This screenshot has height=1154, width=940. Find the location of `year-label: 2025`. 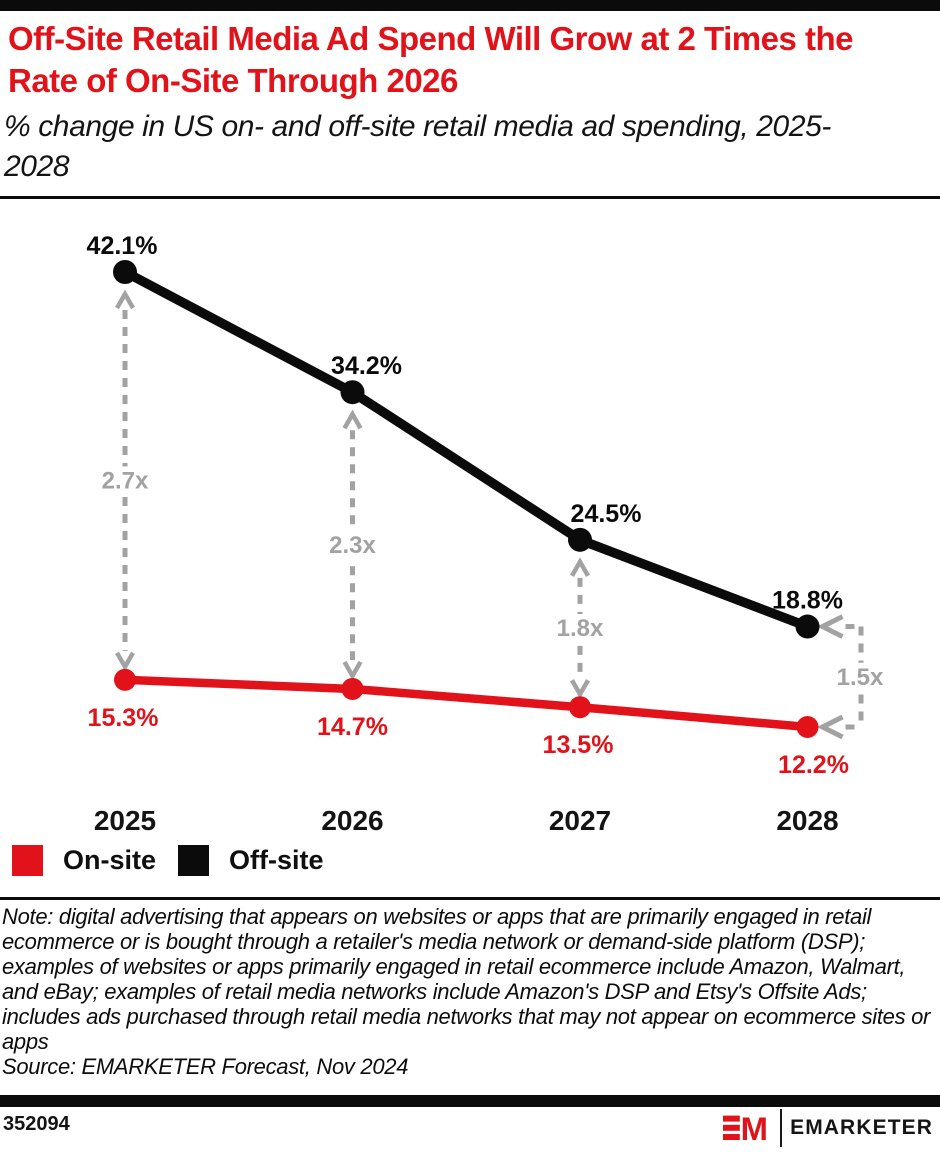

year-label: 2025 is located at coordinates (125, 820).